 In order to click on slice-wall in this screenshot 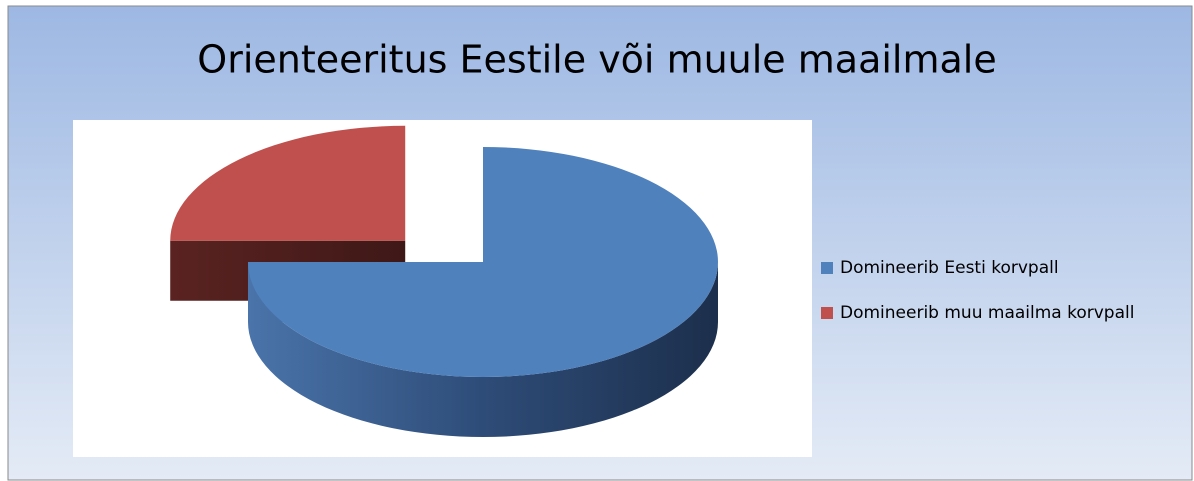, I will do `click(483, 349)`.